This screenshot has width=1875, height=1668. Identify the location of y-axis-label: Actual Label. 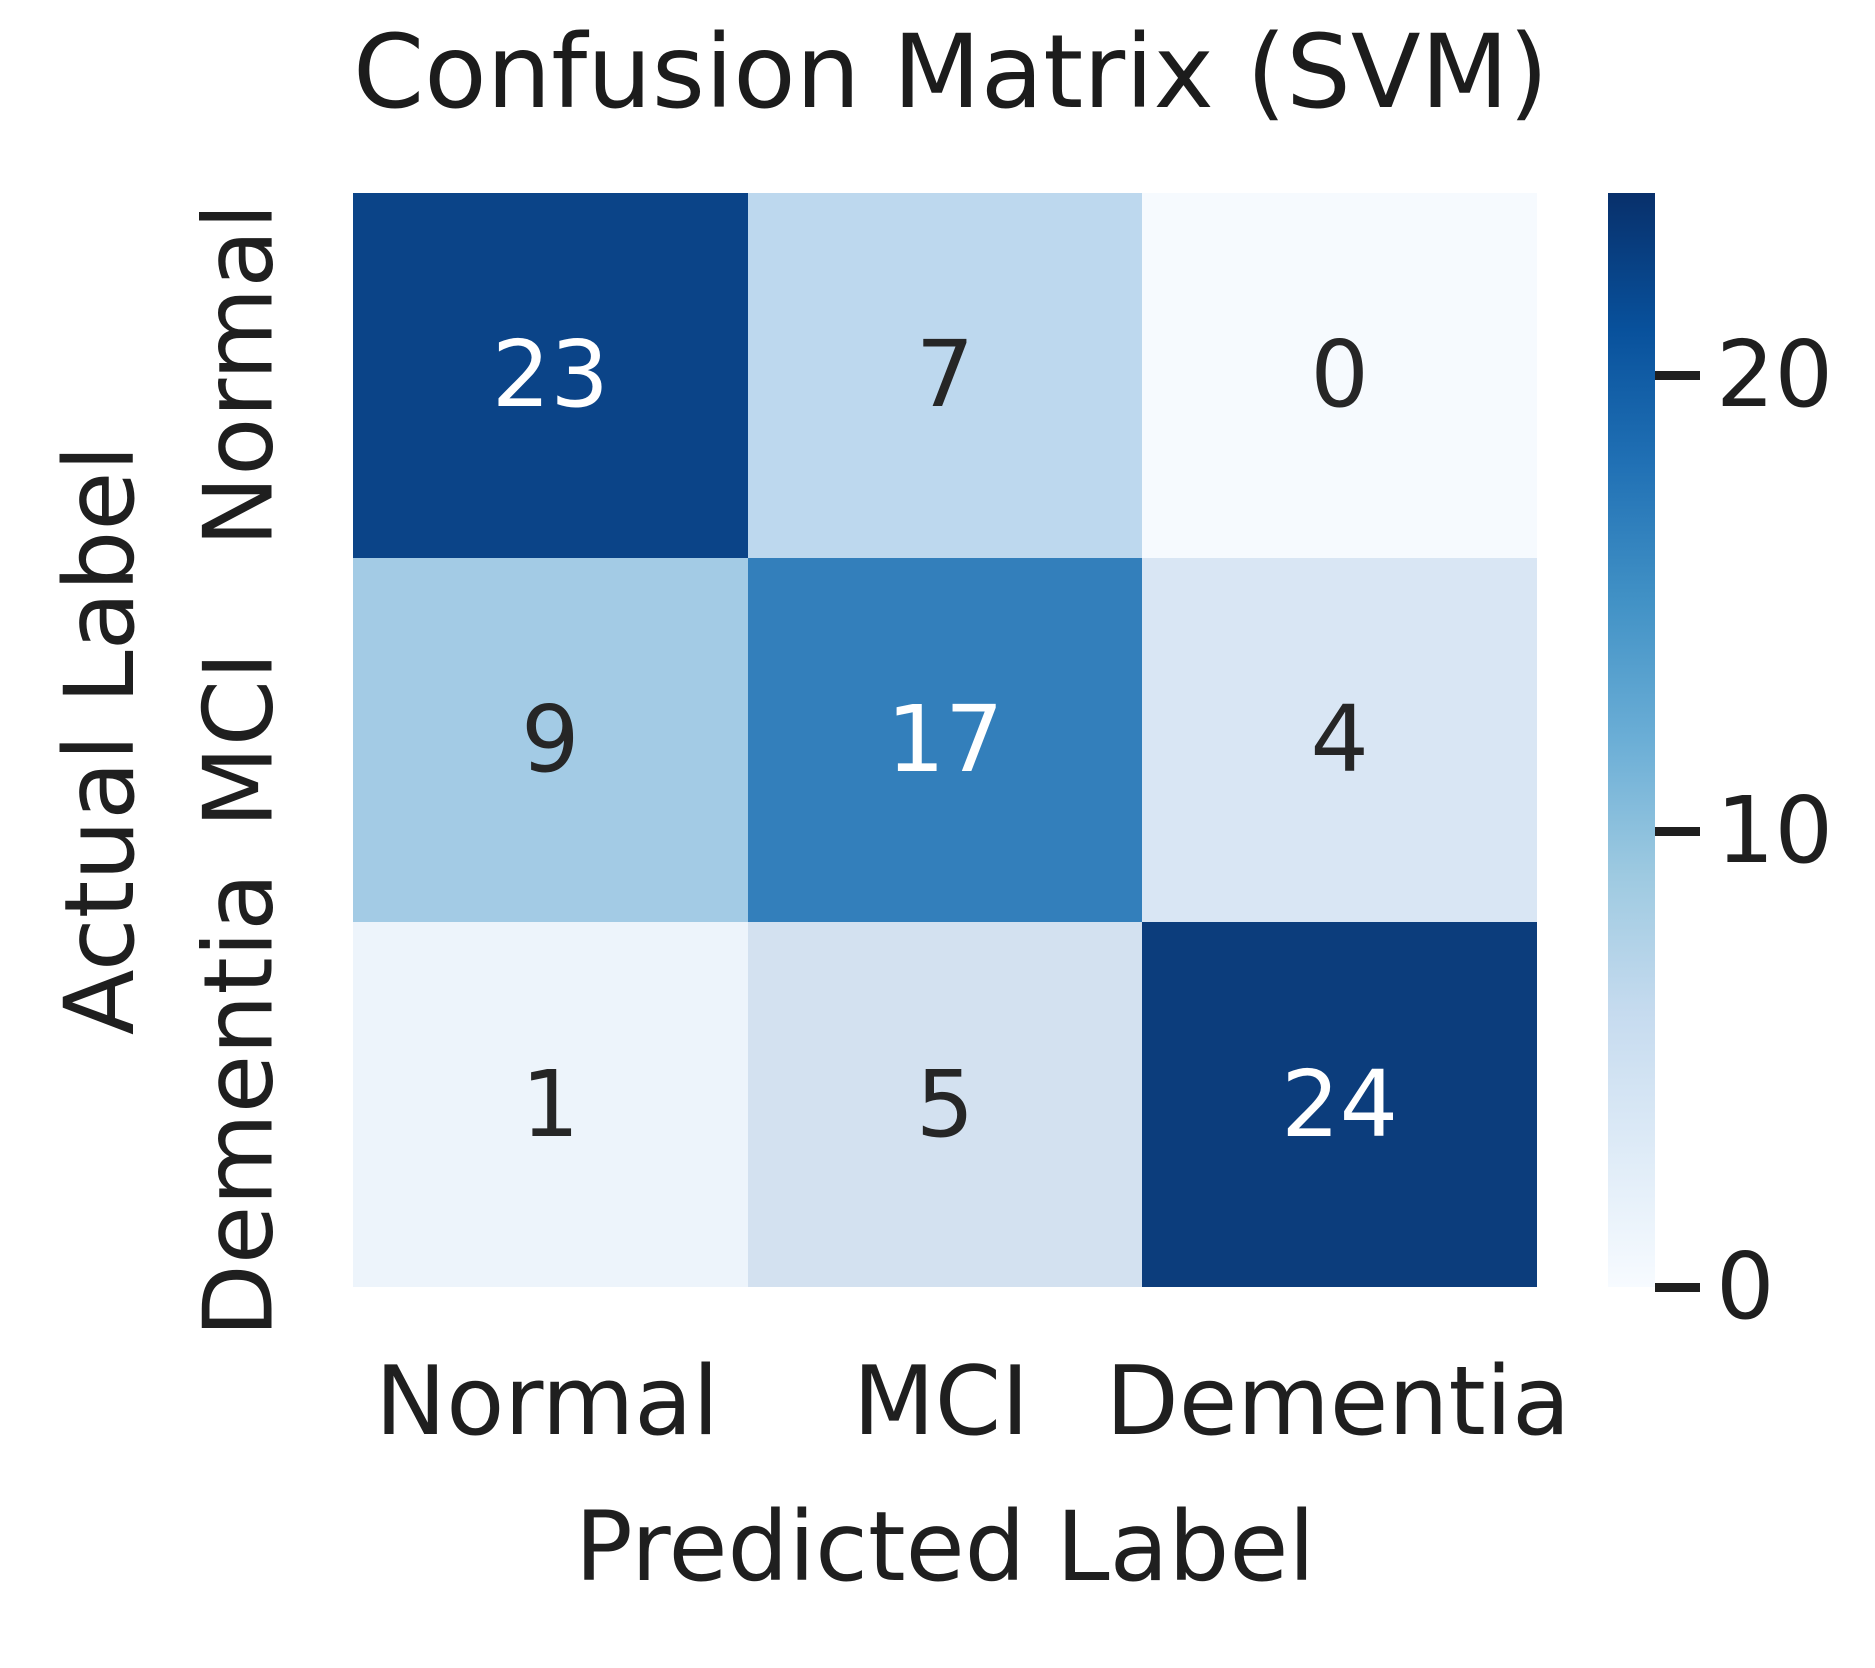
(100, 740).